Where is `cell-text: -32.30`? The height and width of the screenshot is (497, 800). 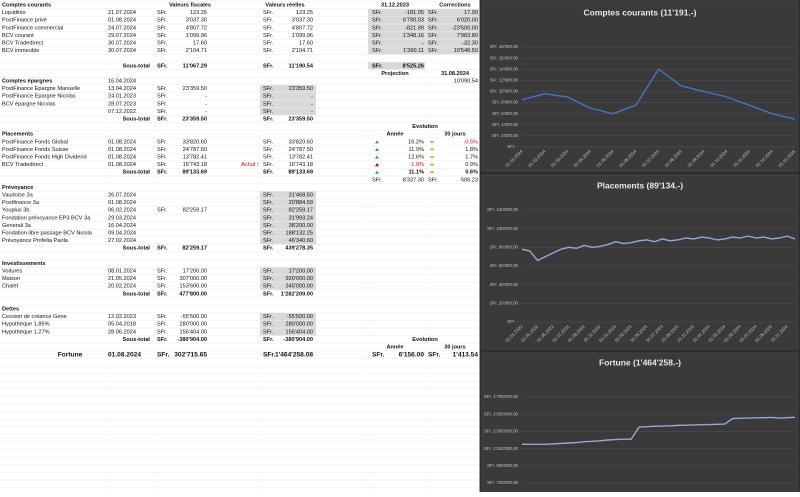 cell-text: -32.30 is located at coordinates (470, 43).